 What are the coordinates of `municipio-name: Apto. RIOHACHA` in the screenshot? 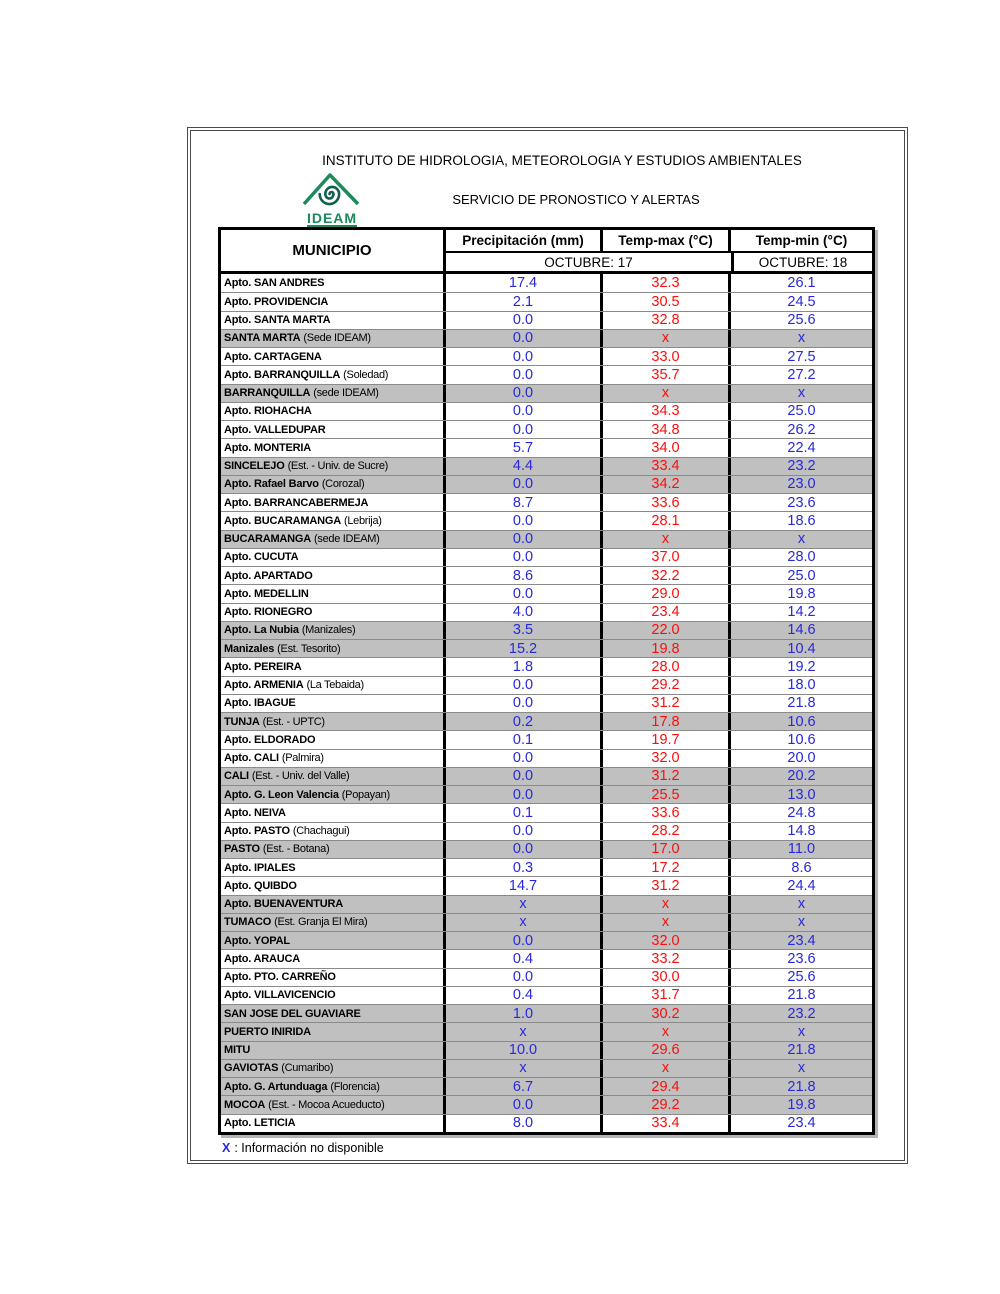 It's located at (268, 411).